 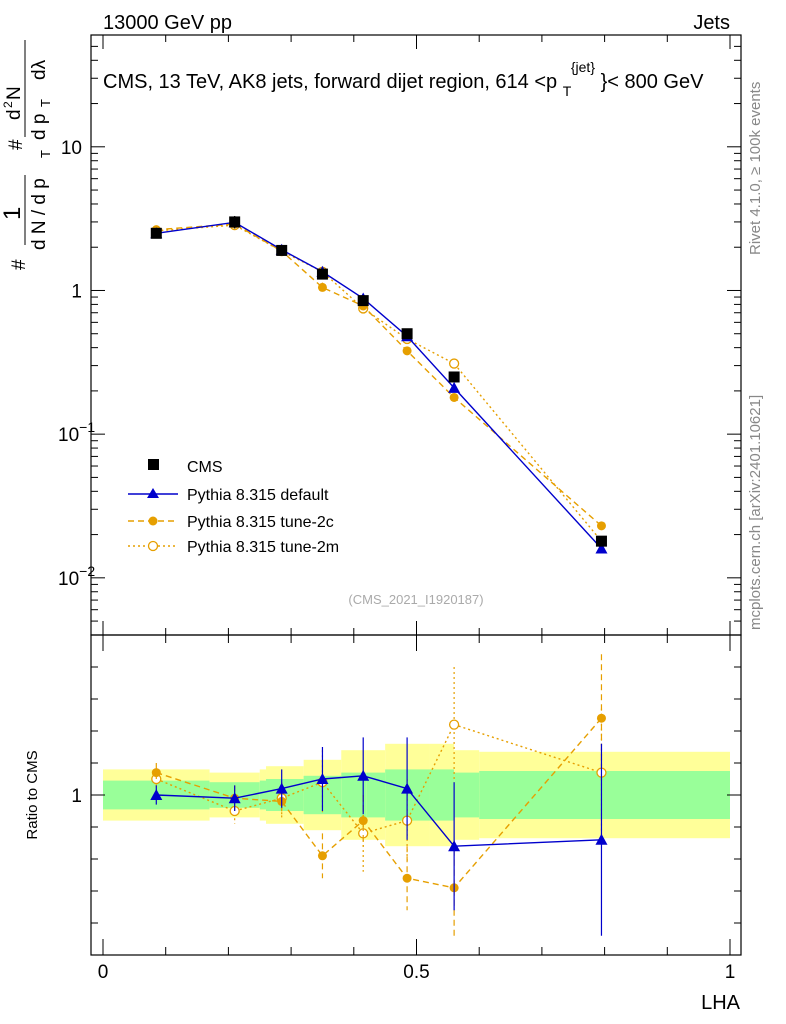 I want to click on analysis-watermark: (CMS_2021_I1920187), so click(x=415, y=599).